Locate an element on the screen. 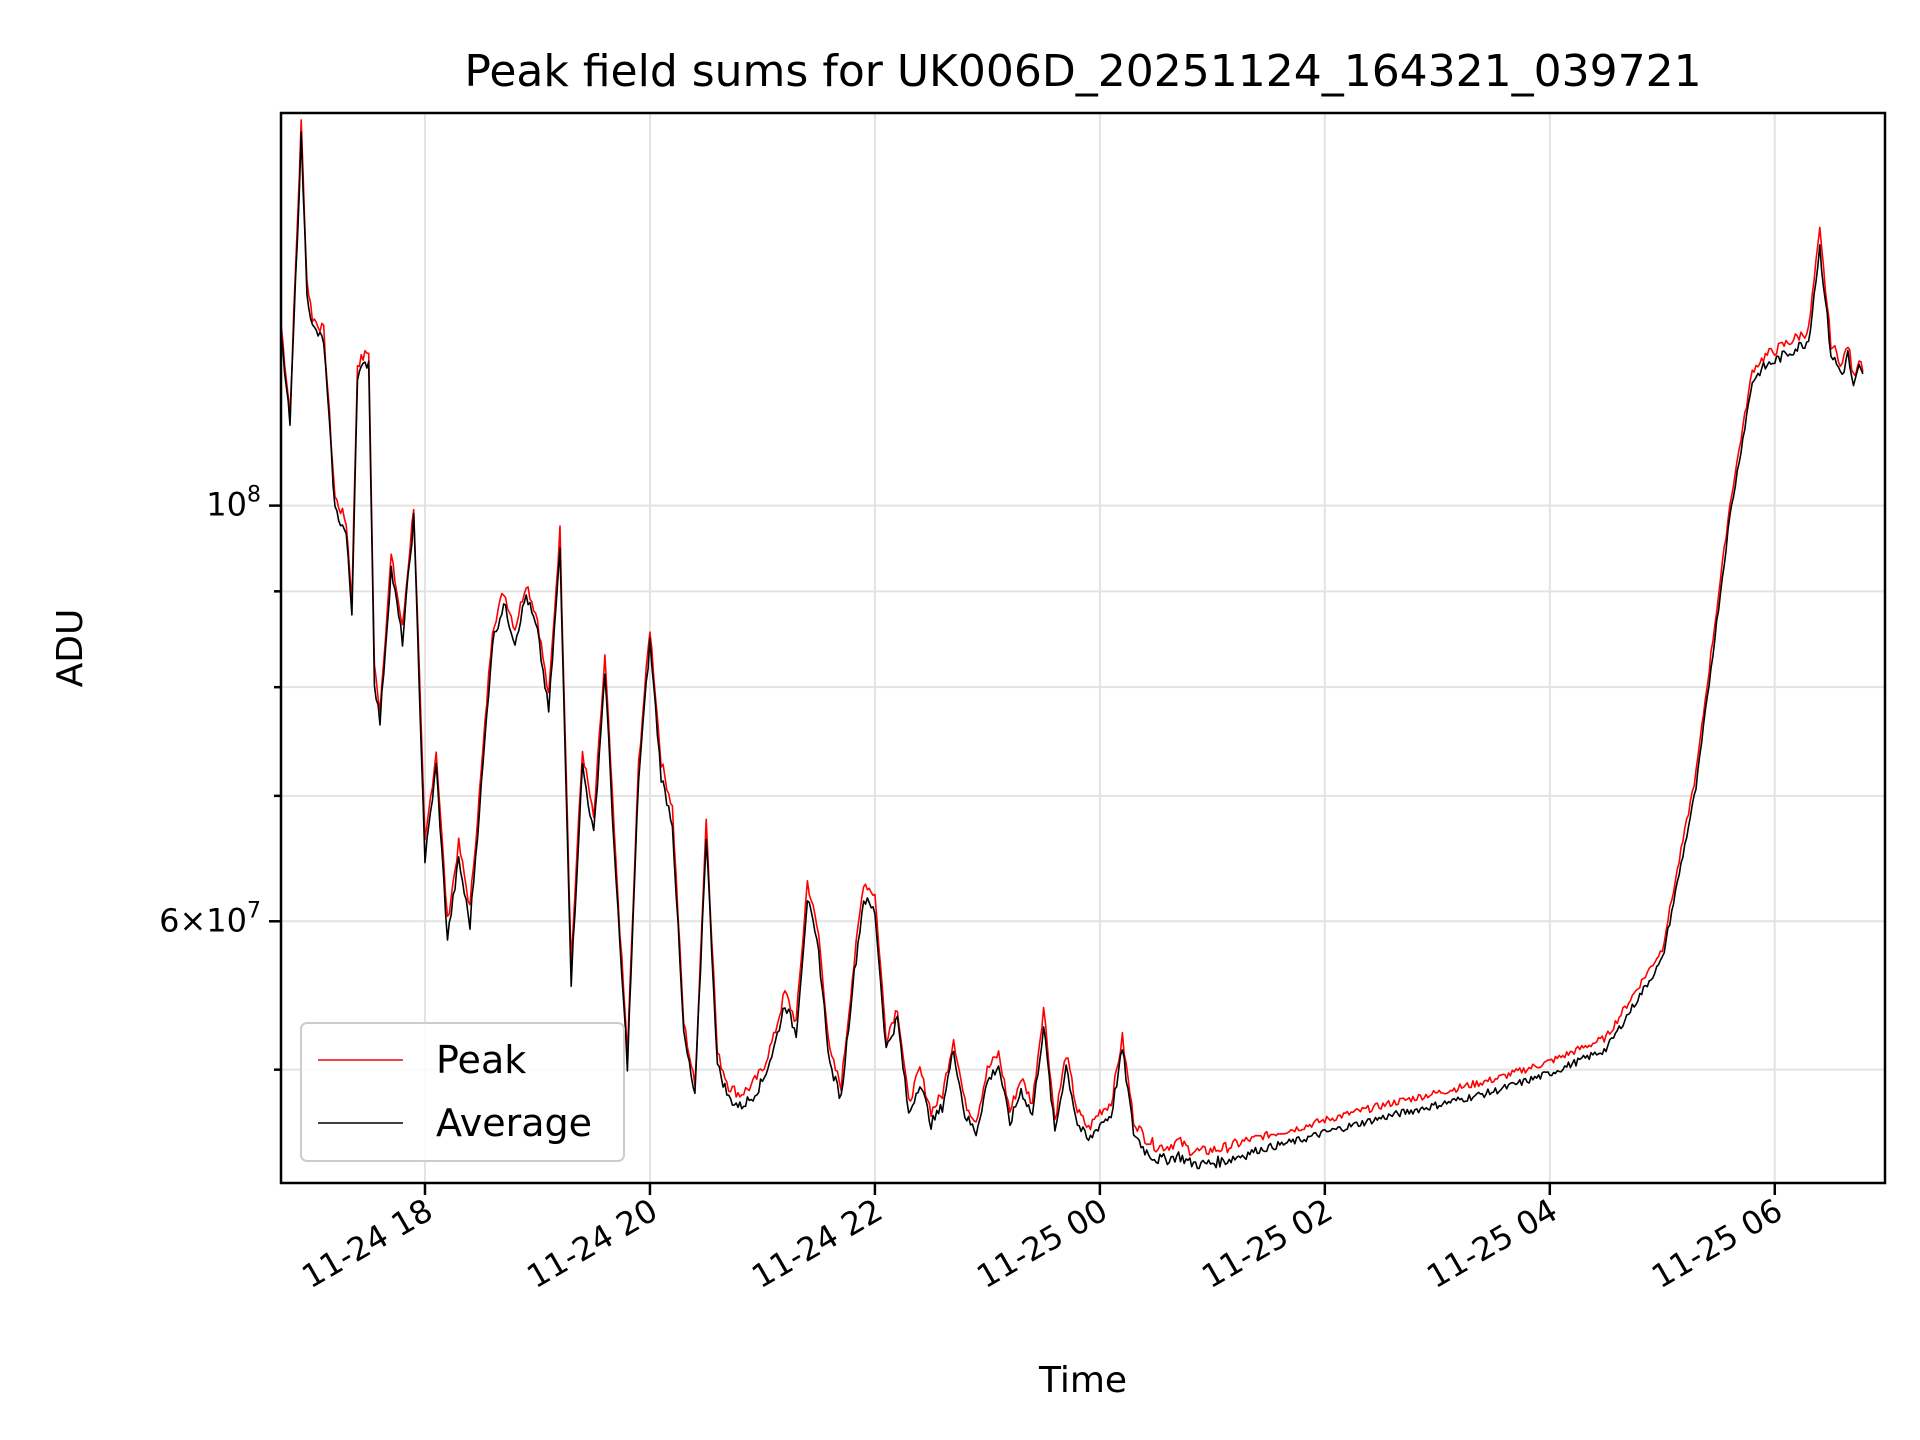 This screenshot has height=1440, width=1920. legend-box is located at coordinates (462, 1092).